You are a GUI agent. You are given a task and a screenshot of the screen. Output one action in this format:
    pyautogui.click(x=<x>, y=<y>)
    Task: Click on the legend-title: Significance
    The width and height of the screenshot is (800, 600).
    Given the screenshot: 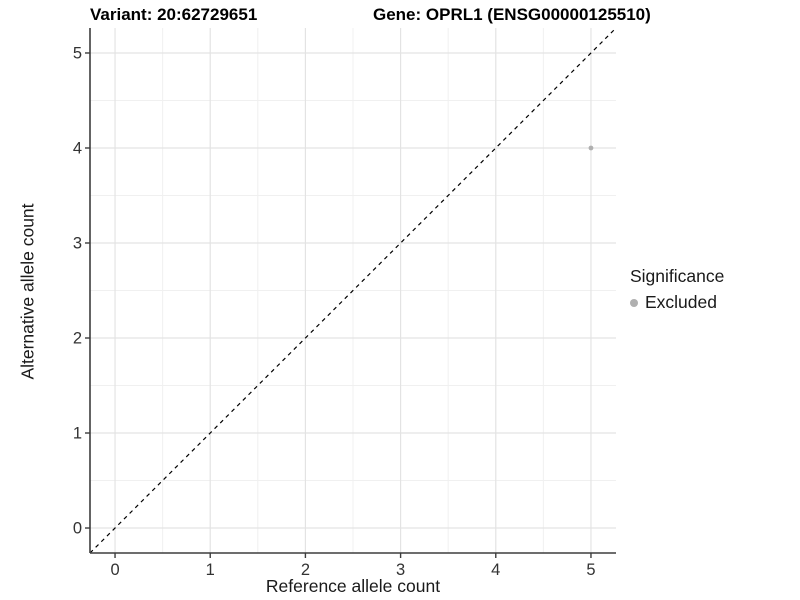 What is the action you would take?
    pyautogui.click(x=677, y=276)
    